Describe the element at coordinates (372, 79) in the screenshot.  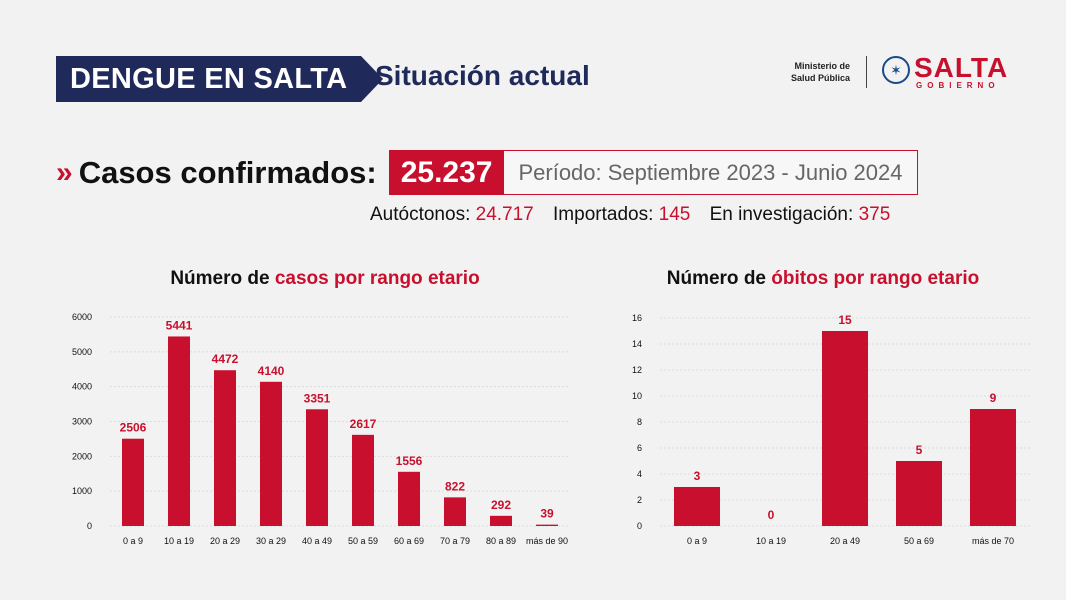
I see `badge-arrow` at that location.